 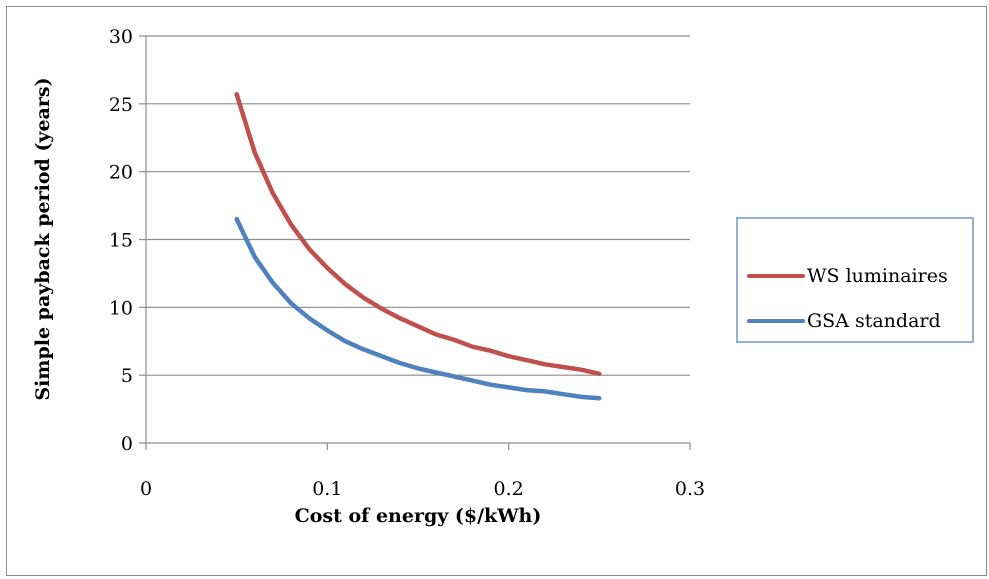 I want to click on y-tick-label: 10, so click(x=121, y=308).